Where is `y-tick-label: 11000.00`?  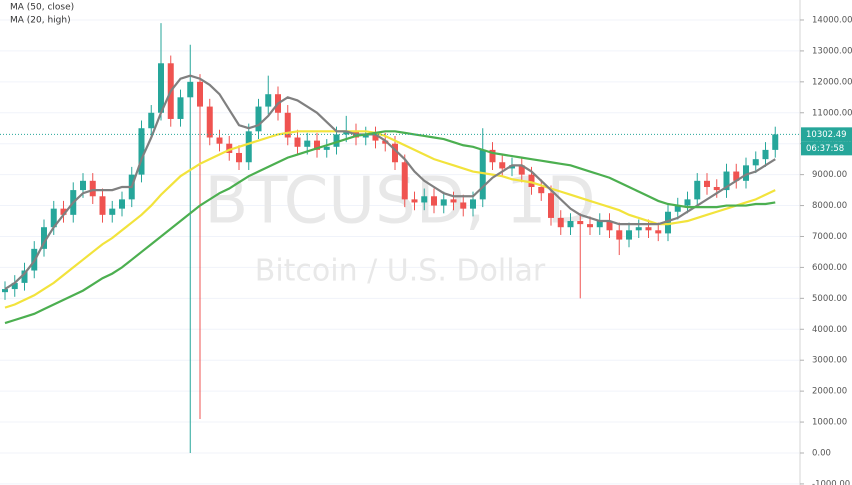
y-tick-label: 11000.00 is located at coordinates (832, 113).